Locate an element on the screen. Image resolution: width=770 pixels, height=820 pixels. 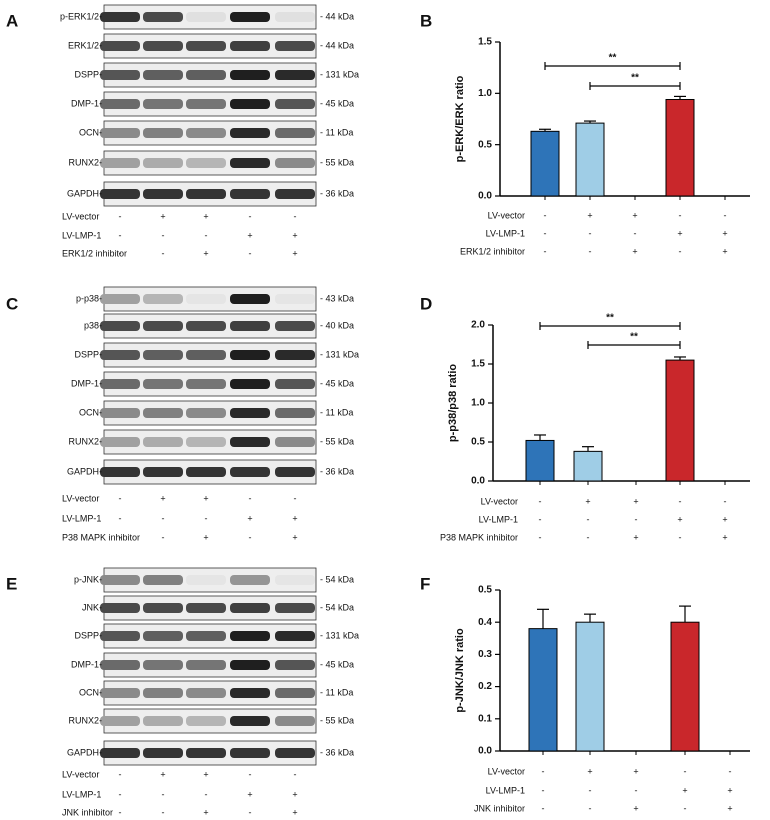
y-tick-label: 0.0 is located at coordinates (485, 751).